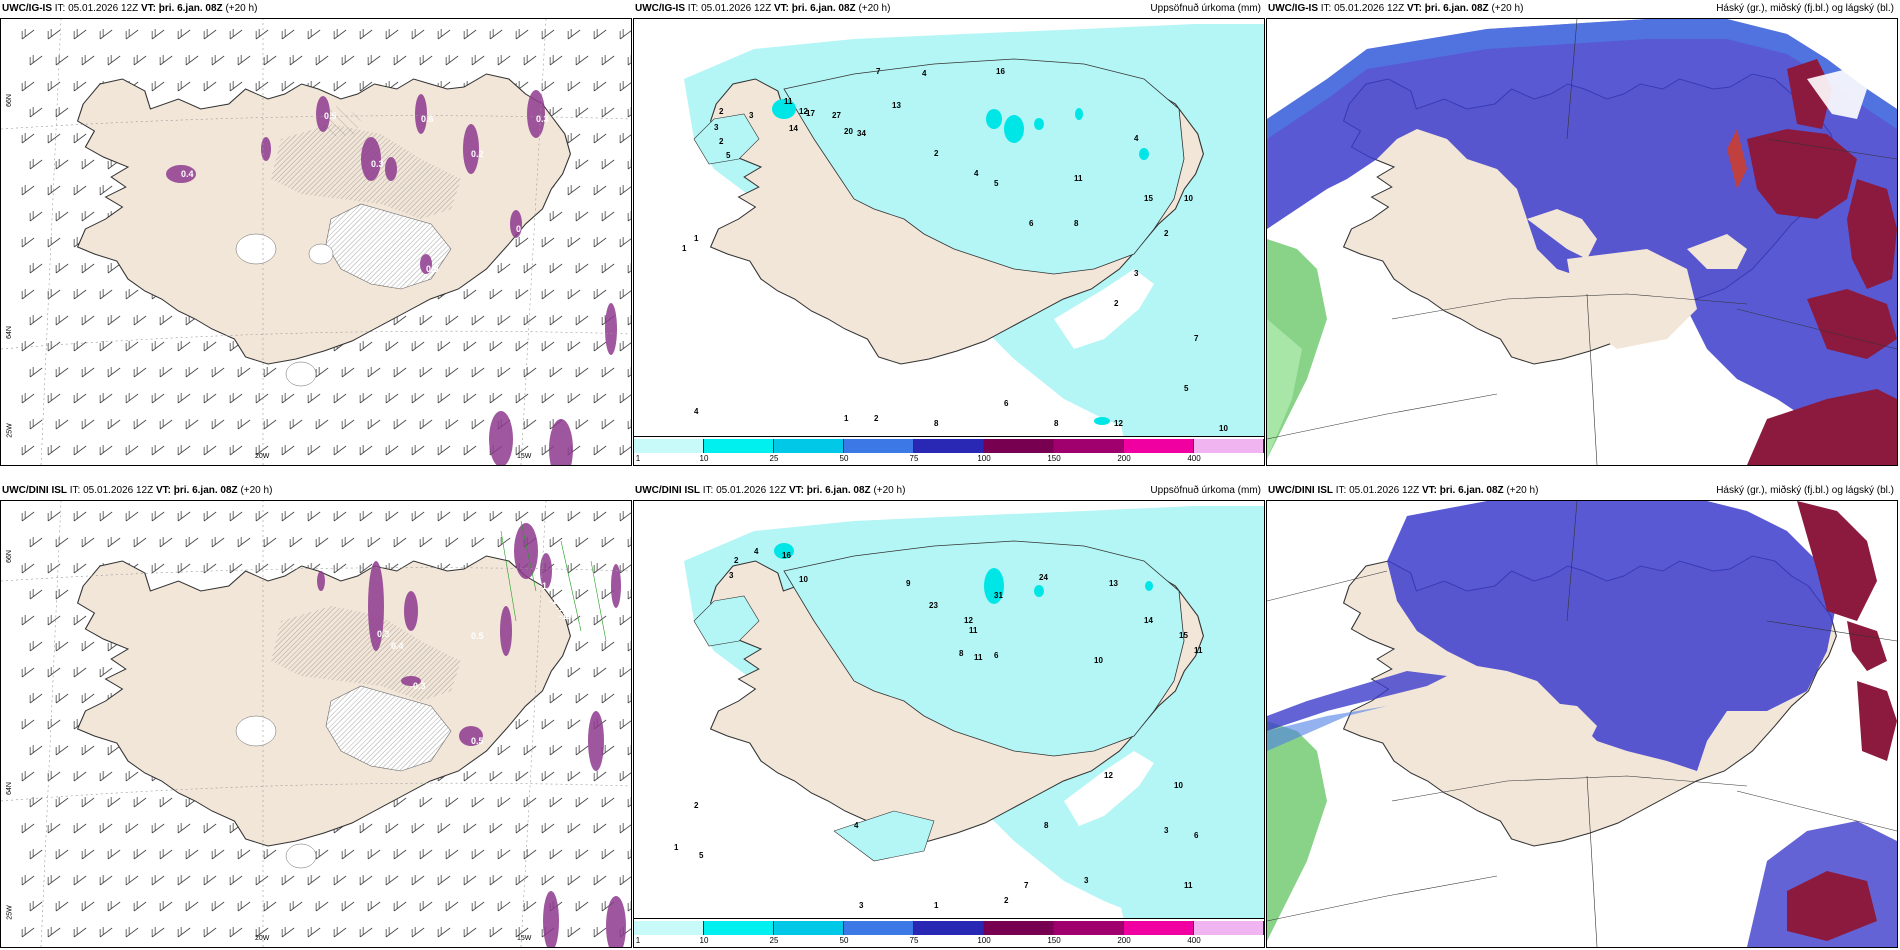  What do you see at coordinates (1046, 825) in the screenshot?
I see `precip-value: 8` at bounding box center [1046, 825].